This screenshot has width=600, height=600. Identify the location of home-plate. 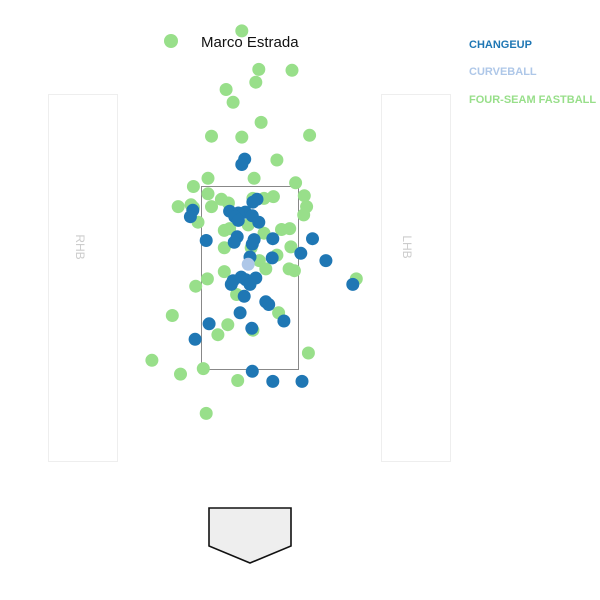
(250, 535).